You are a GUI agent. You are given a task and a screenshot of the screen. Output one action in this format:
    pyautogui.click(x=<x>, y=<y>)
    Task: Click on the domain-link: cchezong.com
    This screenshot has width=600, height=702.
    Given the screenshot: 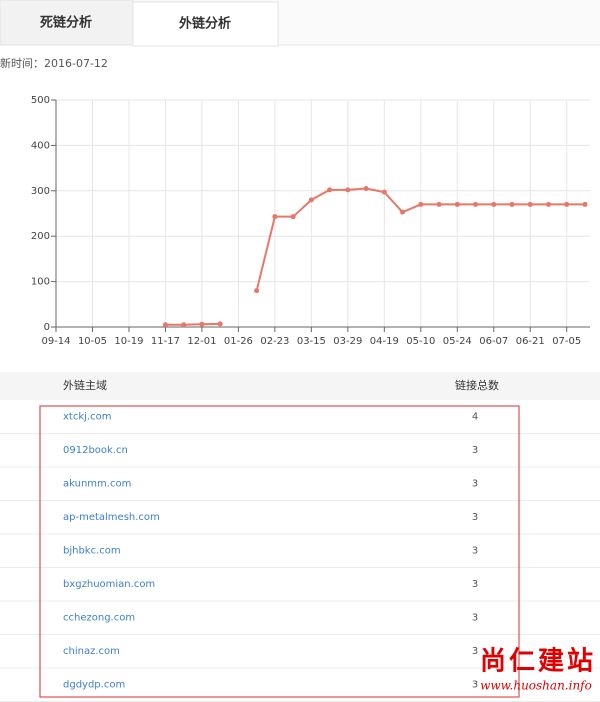 What is the action you would take?
    pyautogui.click(x=99, y=618)
    